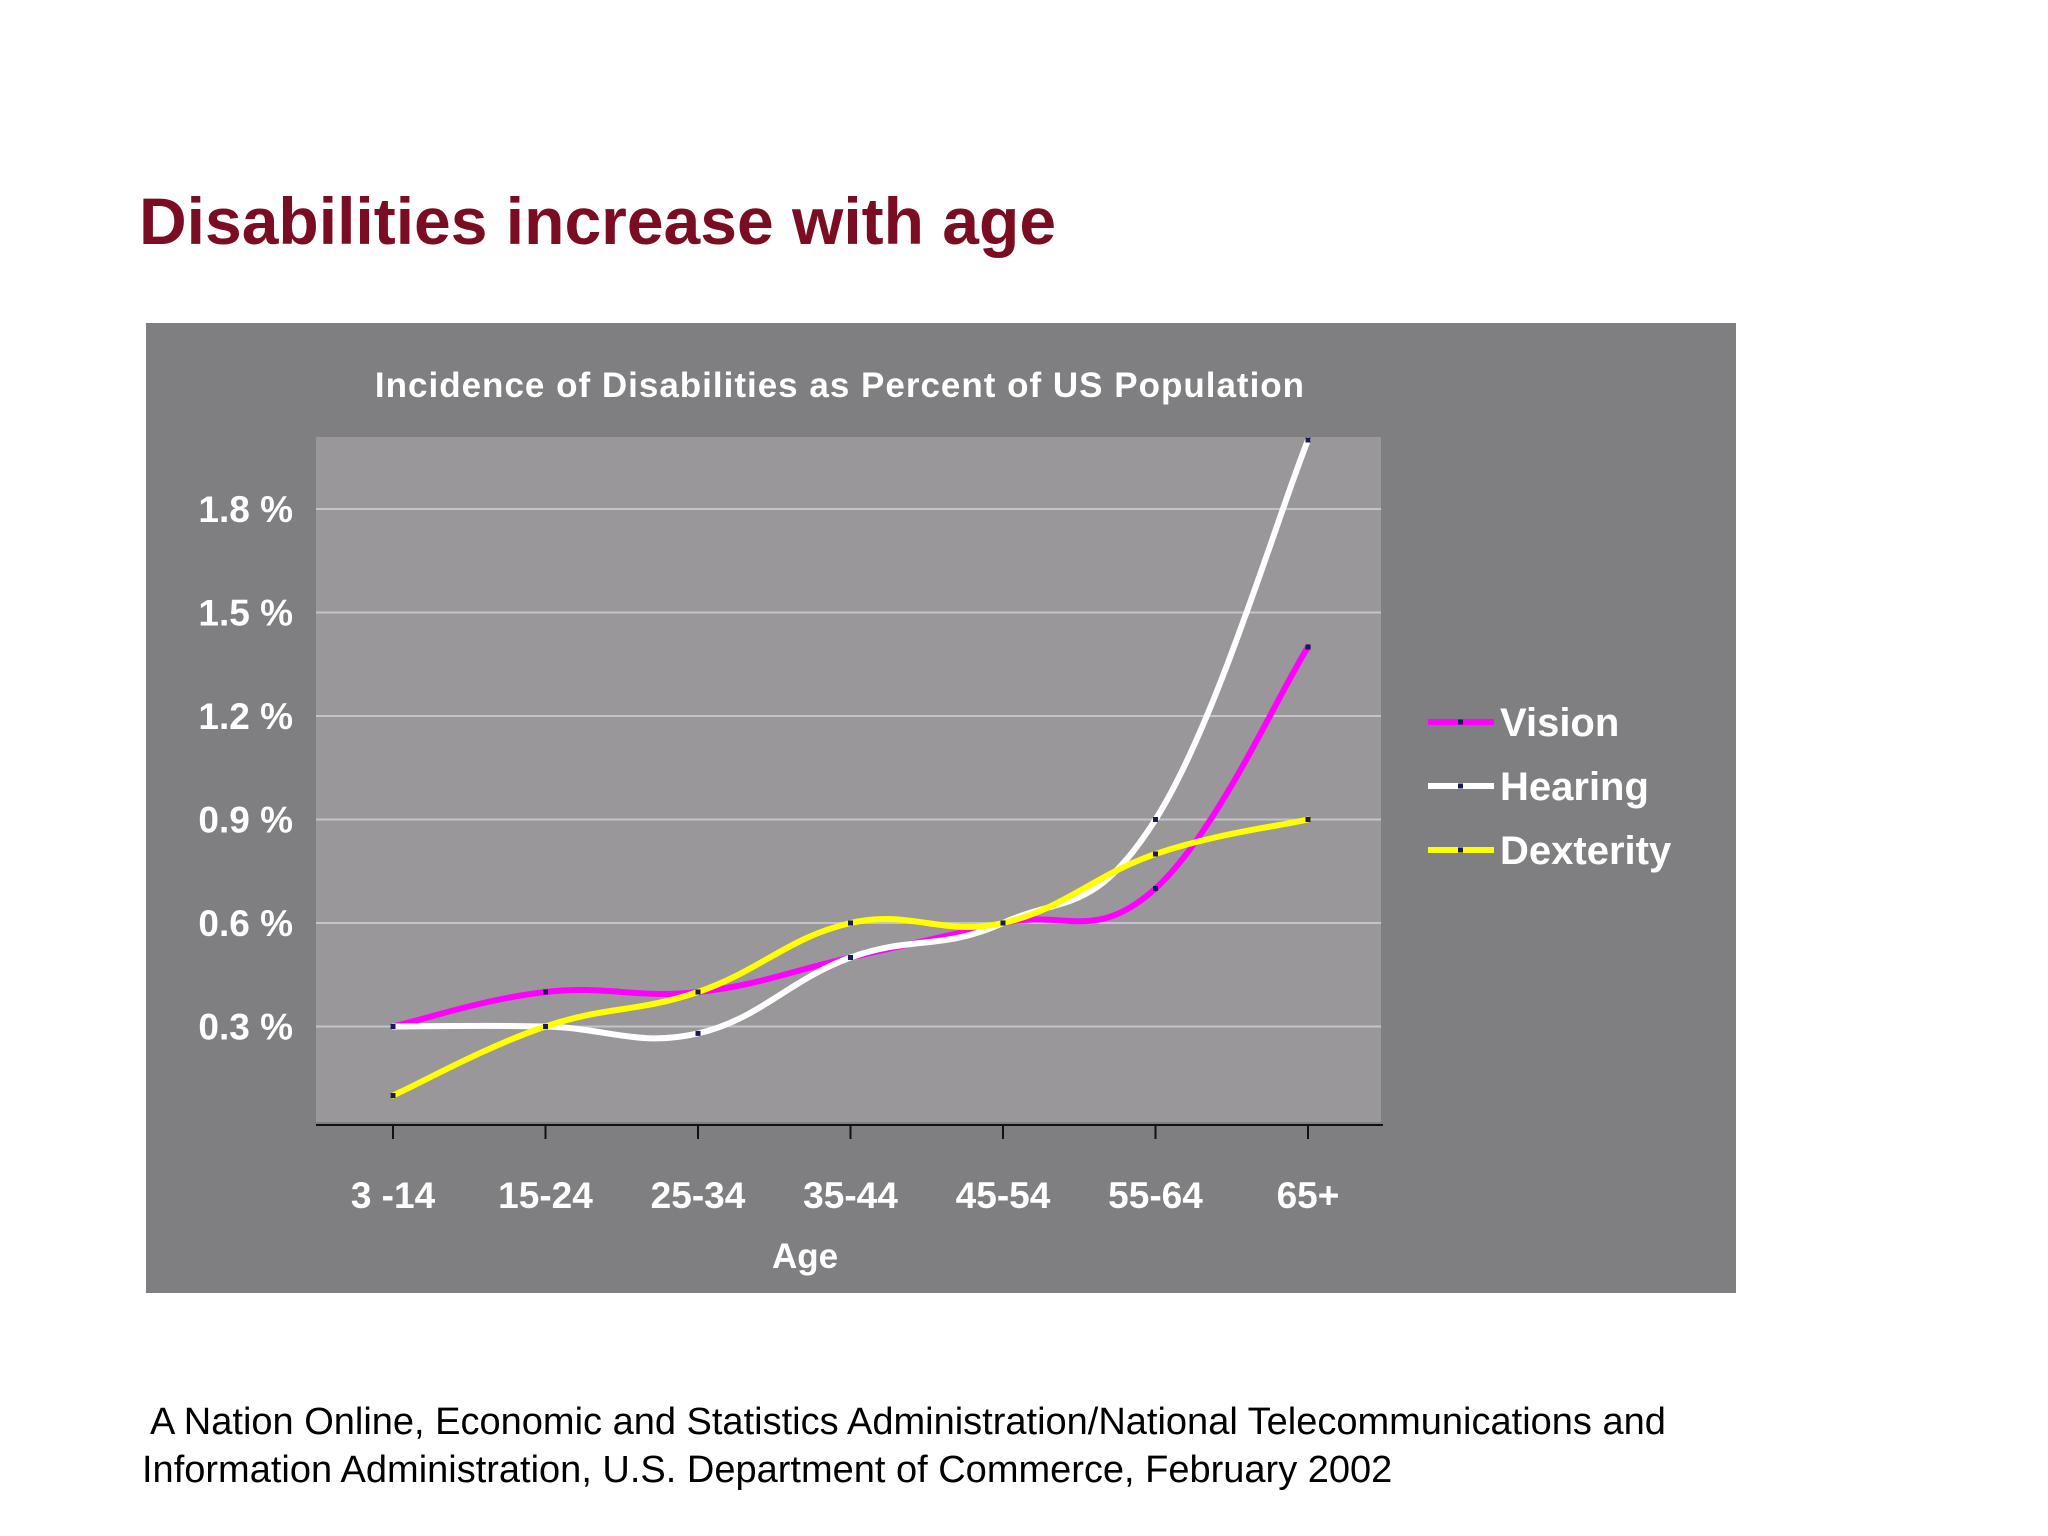 The height and width of the screenshot is (1536, 2048). I want to click on x-tick-label: 15-24, so click(545, 1195).